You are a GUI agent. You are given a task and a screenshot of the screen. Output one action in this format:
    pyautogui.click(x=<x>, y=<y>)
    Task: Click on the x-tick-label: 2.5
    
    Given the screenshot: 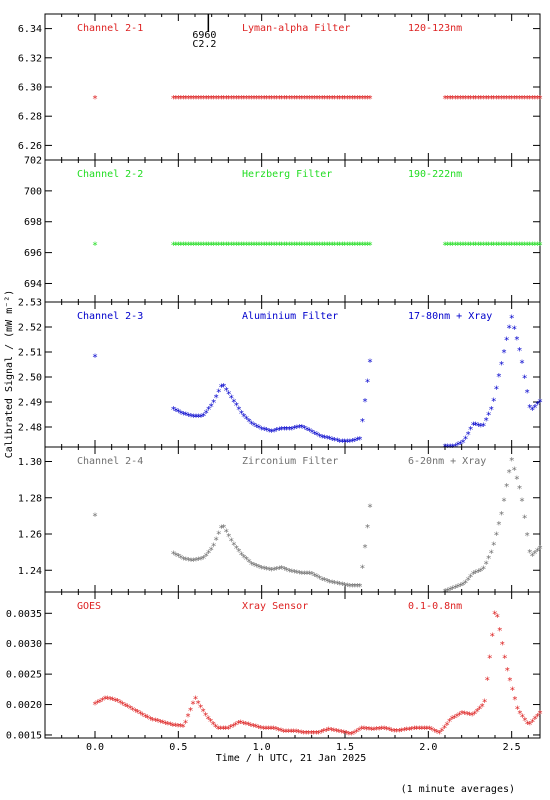 What is the action you would take?
    pyautogui.click(x=512, y=747)
    